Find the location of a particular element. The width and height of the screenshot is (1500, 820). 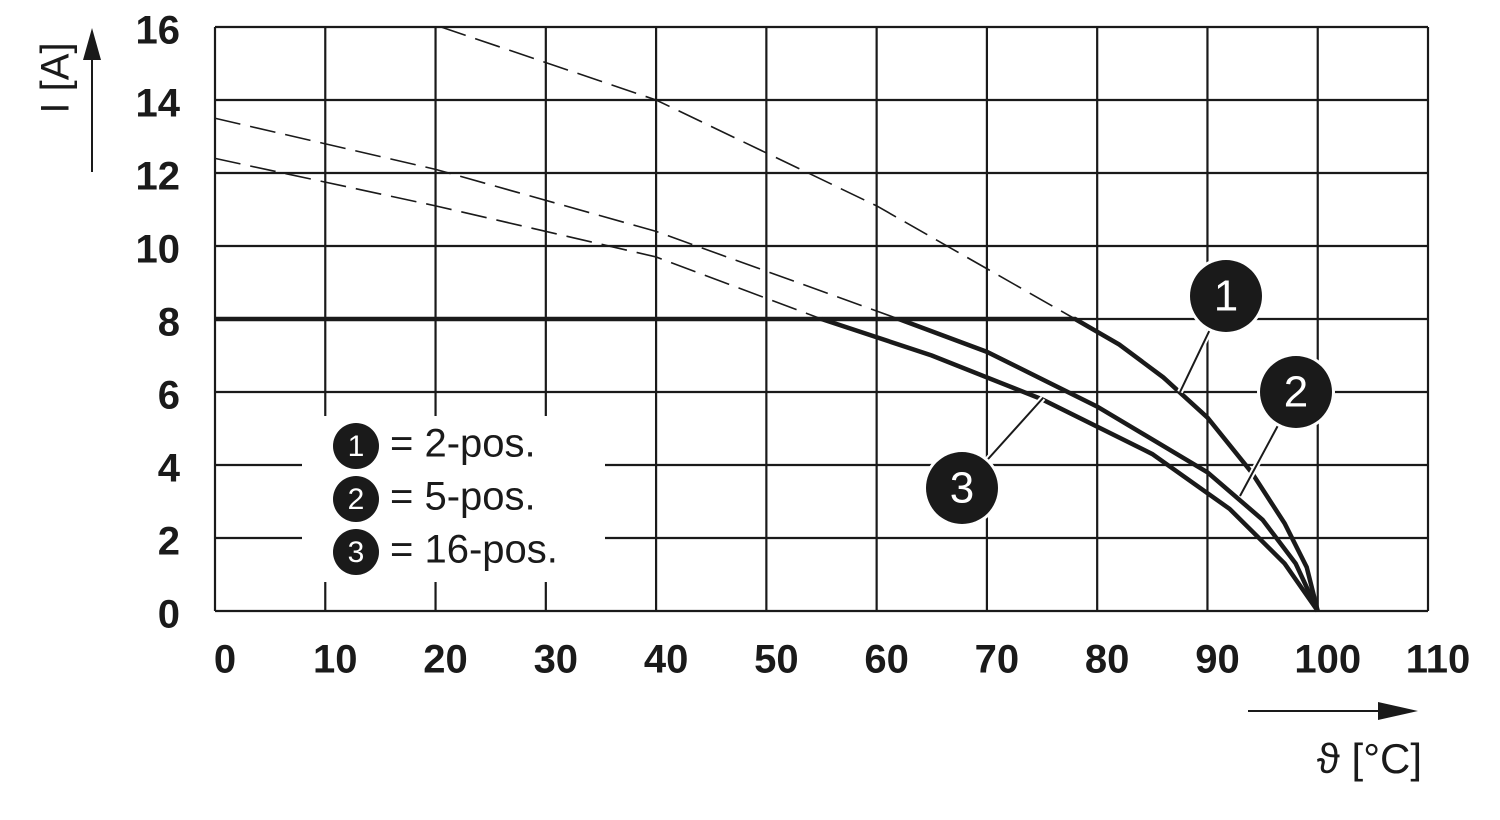

callout-label: 3 is located at coordinates (962, 488).